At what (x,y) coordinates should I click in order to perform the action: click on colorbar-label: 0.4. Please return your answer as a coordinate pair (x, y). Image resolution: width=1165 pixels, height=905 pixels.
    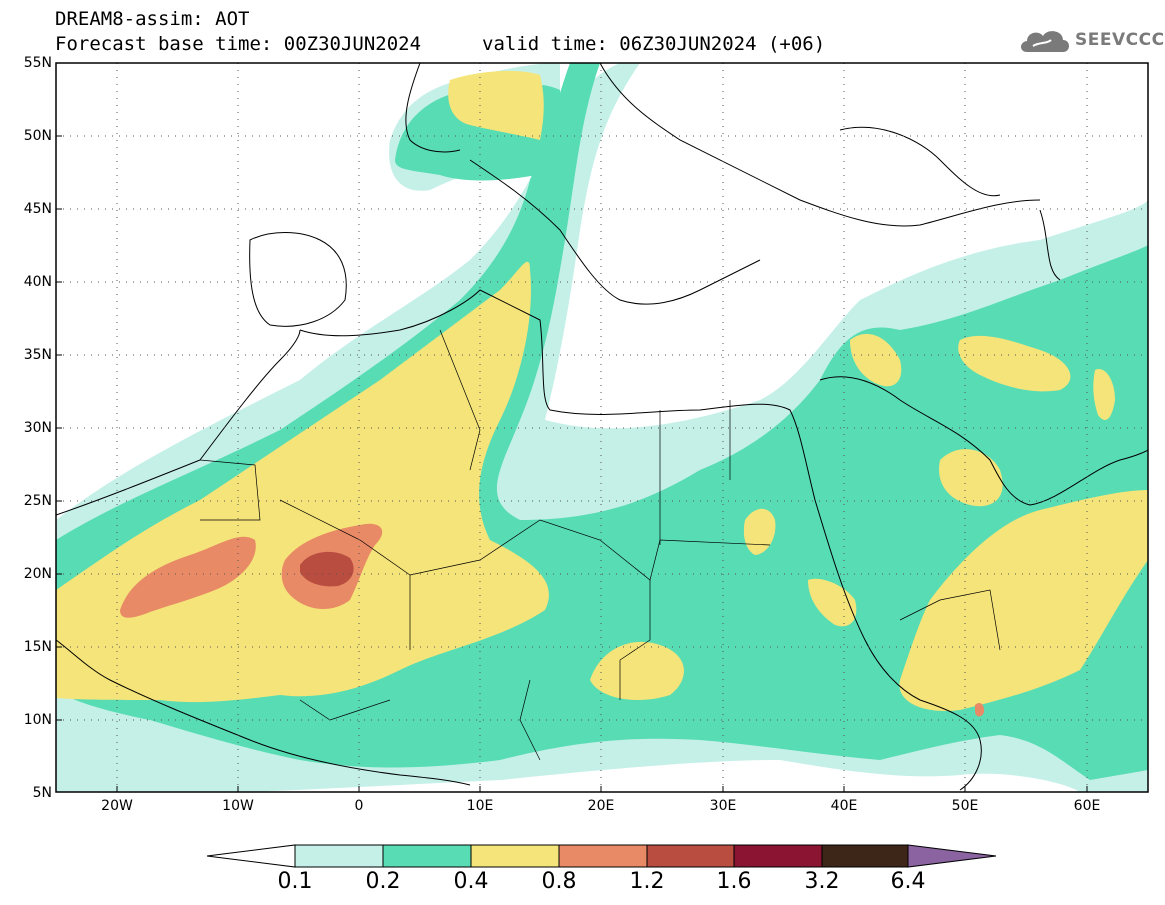
    Looking at the image, I should click on (471, 881).